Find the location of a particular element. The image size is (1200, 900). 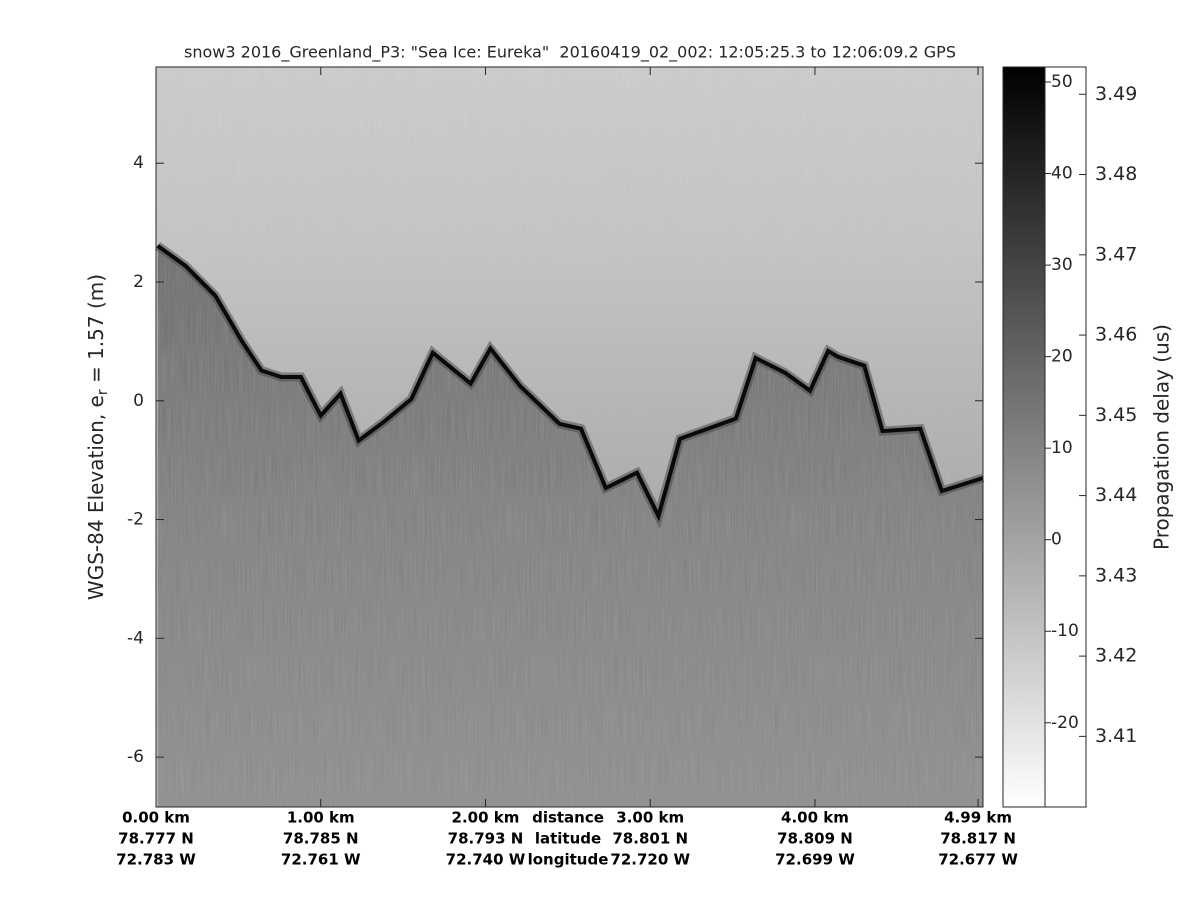

y2-tick-label: 3.41 is located at coordinates (1116, 736).